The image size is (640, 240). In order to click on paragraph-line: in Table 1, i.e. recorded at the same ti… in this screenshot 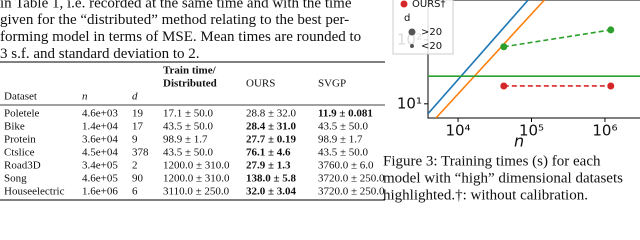, I will do `click(176, 5)`.